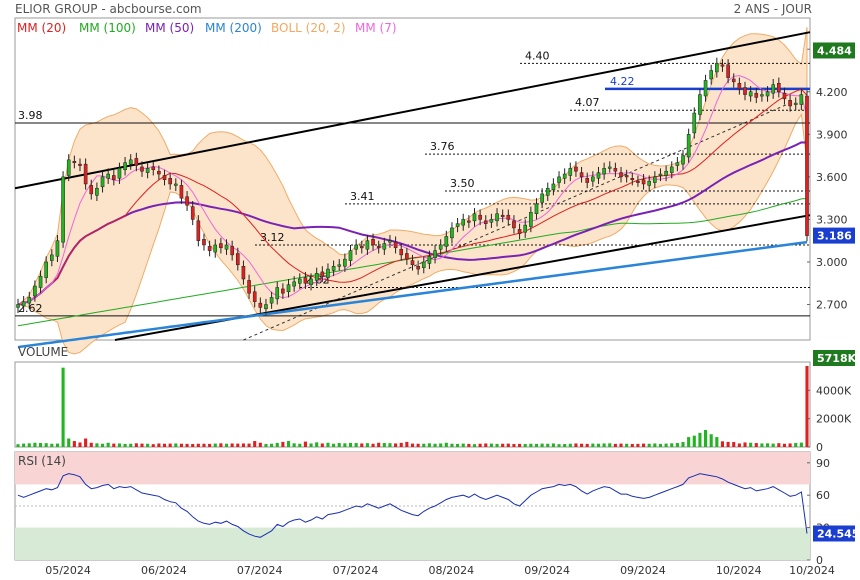 This screenshot has height=580, width=860. I want to click on volume-y-tick-label: 0, so click(819, 447).